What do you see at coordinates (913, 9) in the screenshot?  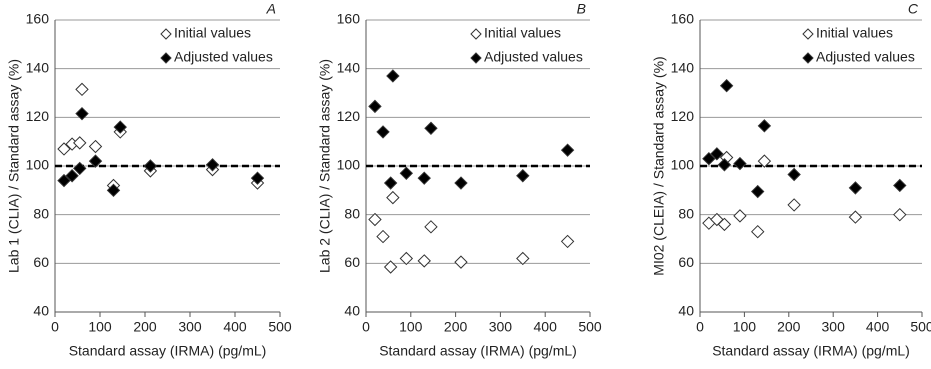 I see `panel-label: C` at bounding box center [913, 9].